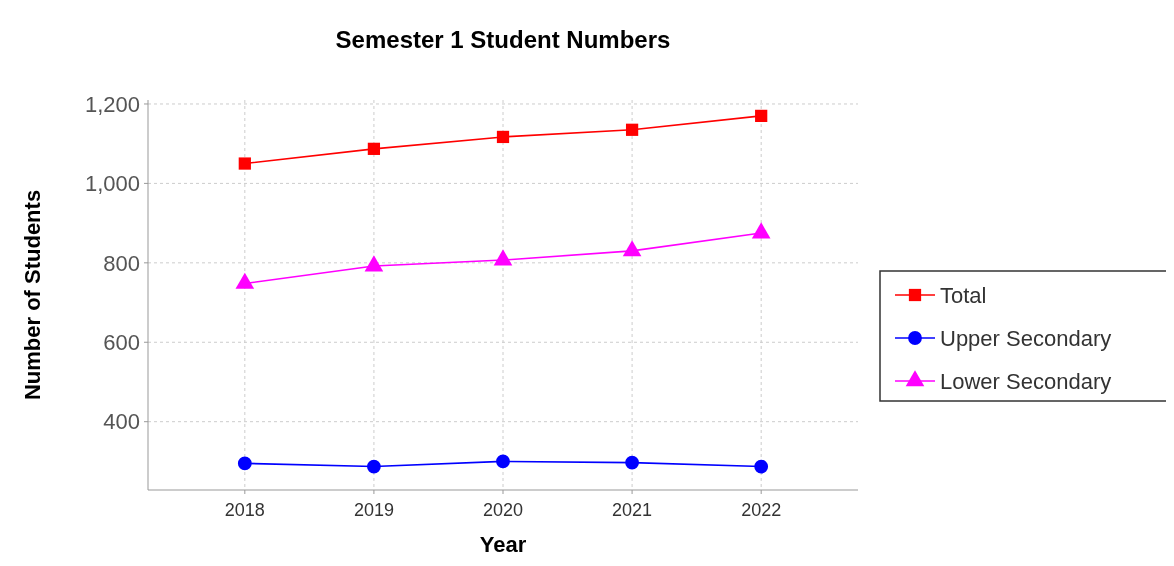 Image resolution: width=1174 pixels, height=566 pixels. What do you see at coordinates (373, 510) in the screenshot?
I see `x-tick-label: 2019` at bounding box center [373, 510].